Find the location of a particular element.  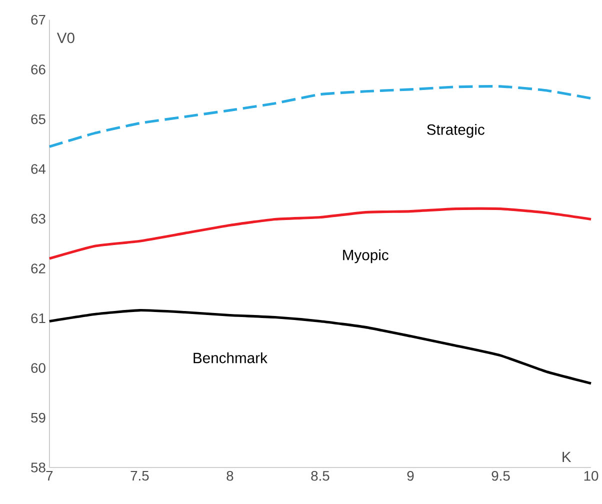

x-tick-label: 10 is located at coordinates (591, 475).